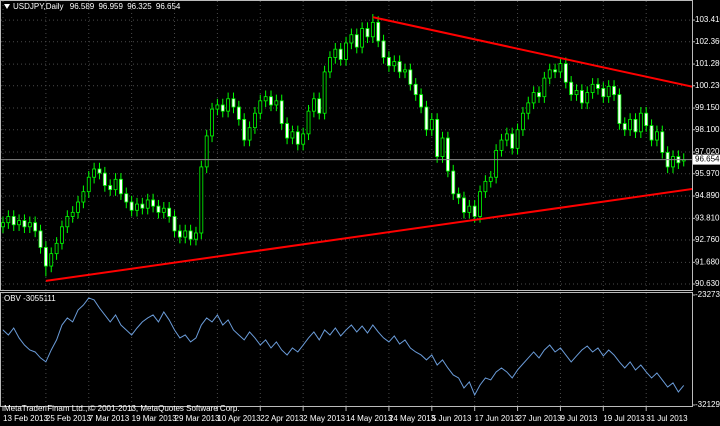  What do you see at coordinates (707, 195) in the screenshot?
I see `y-tick-label: 94.890` at bounding box center [707, 195].